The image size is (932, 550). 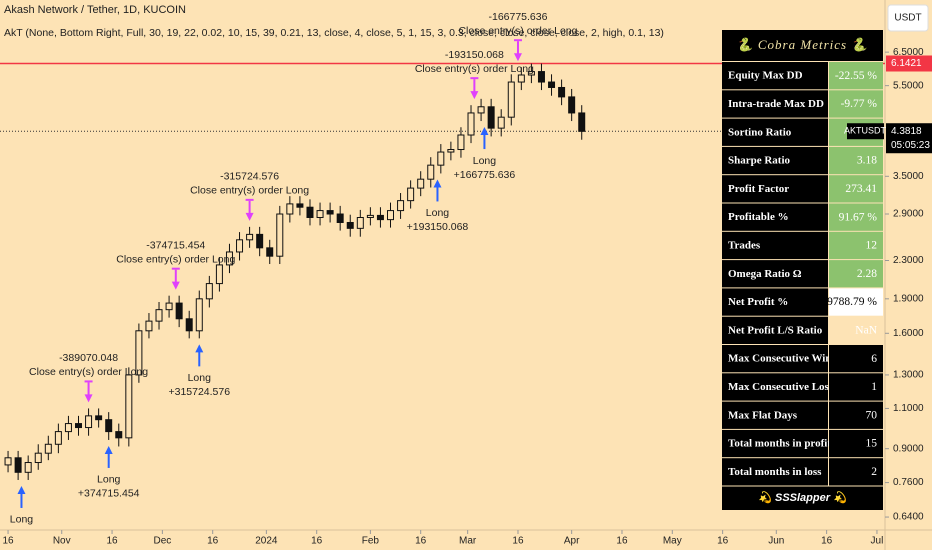 I want to click on metrics-footer-cell, so click(x=802, y=498).